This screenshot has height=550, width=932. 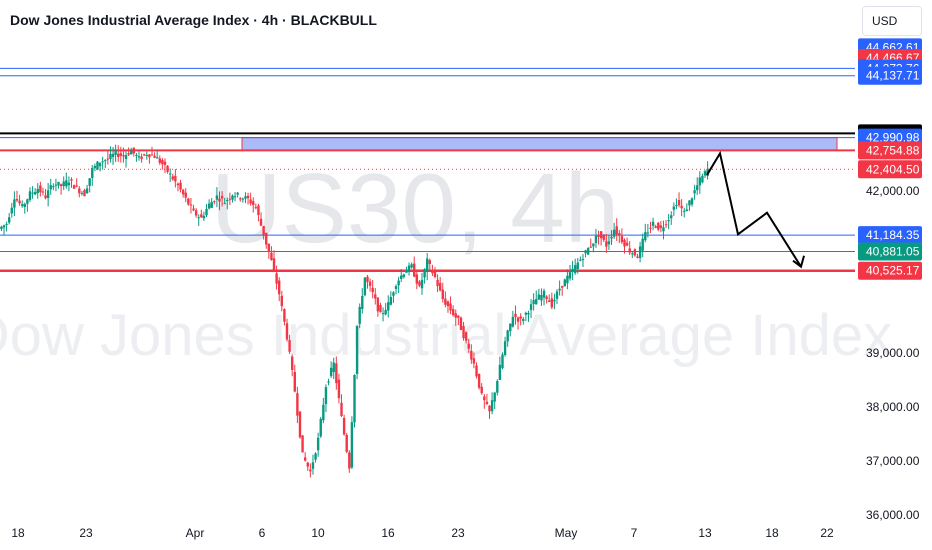 What do you see at coordinates (755, 209) in the screenshot?
I see `projection-path` at bounding box center [755, 209].